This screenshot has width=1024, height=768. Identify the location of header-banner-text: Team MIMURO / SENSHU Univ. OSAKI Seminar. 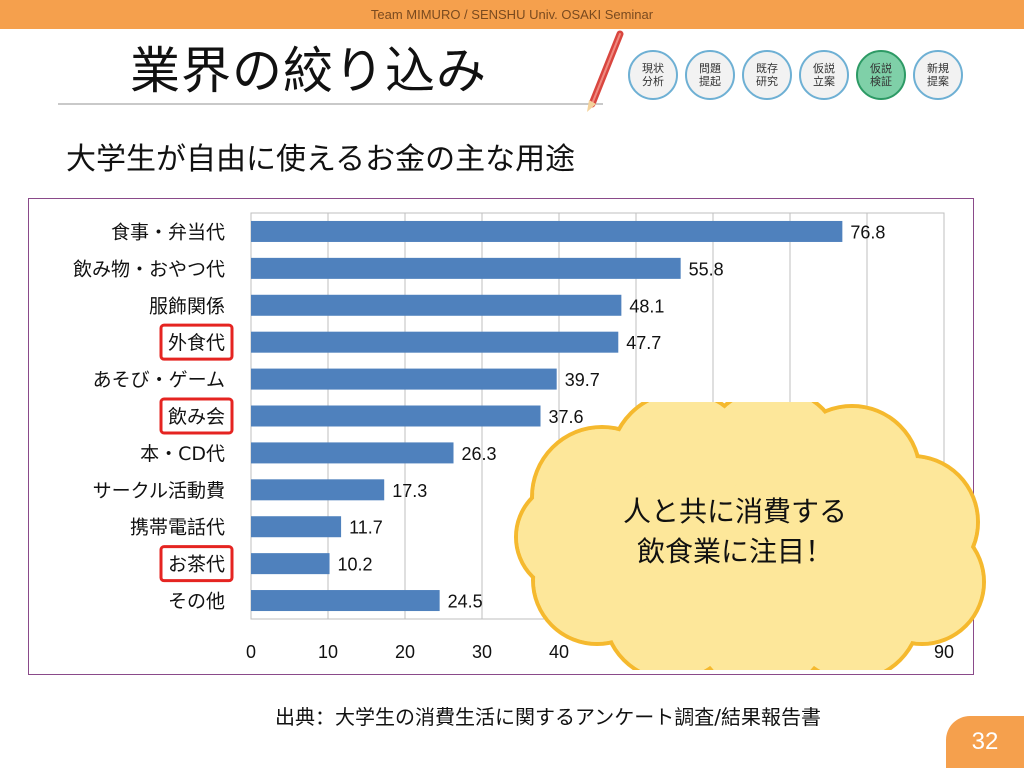
(512, 14).